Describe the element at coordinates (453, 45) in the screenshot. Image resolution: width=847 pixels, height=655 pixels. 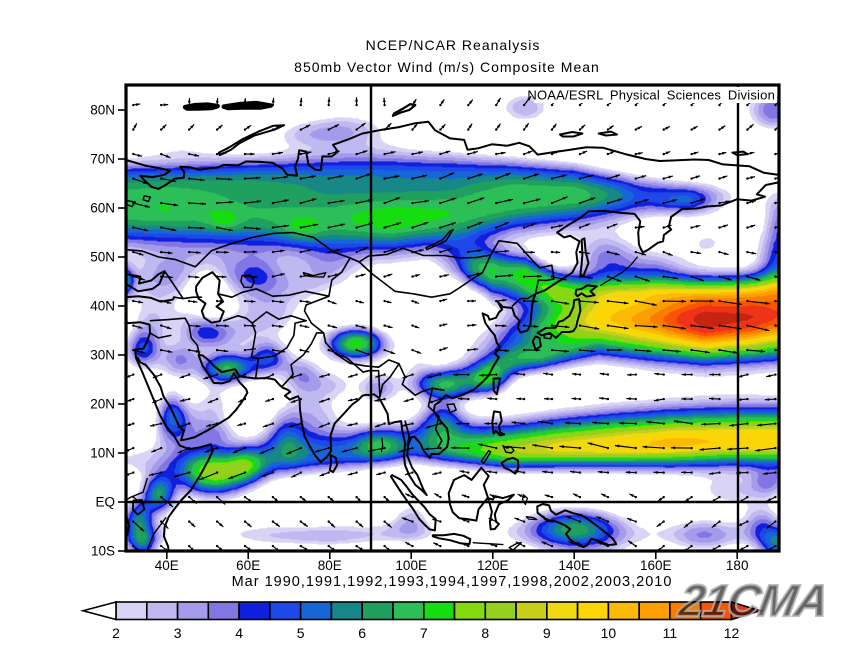
I see `svg-text: NCEP/NCAR Reanalysis` at that location.